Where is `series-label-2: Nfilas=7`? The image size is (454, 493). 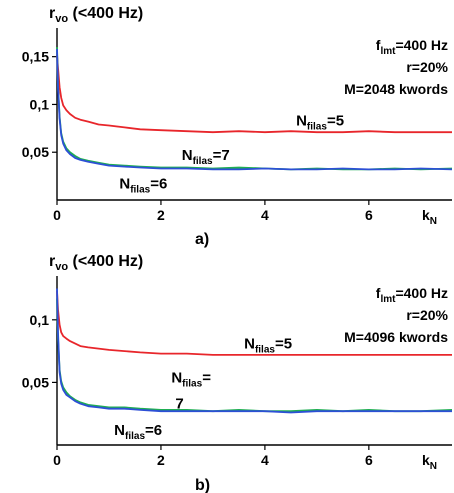 series-label-2: Nfilas=7 is located at coordinates (206, 157).